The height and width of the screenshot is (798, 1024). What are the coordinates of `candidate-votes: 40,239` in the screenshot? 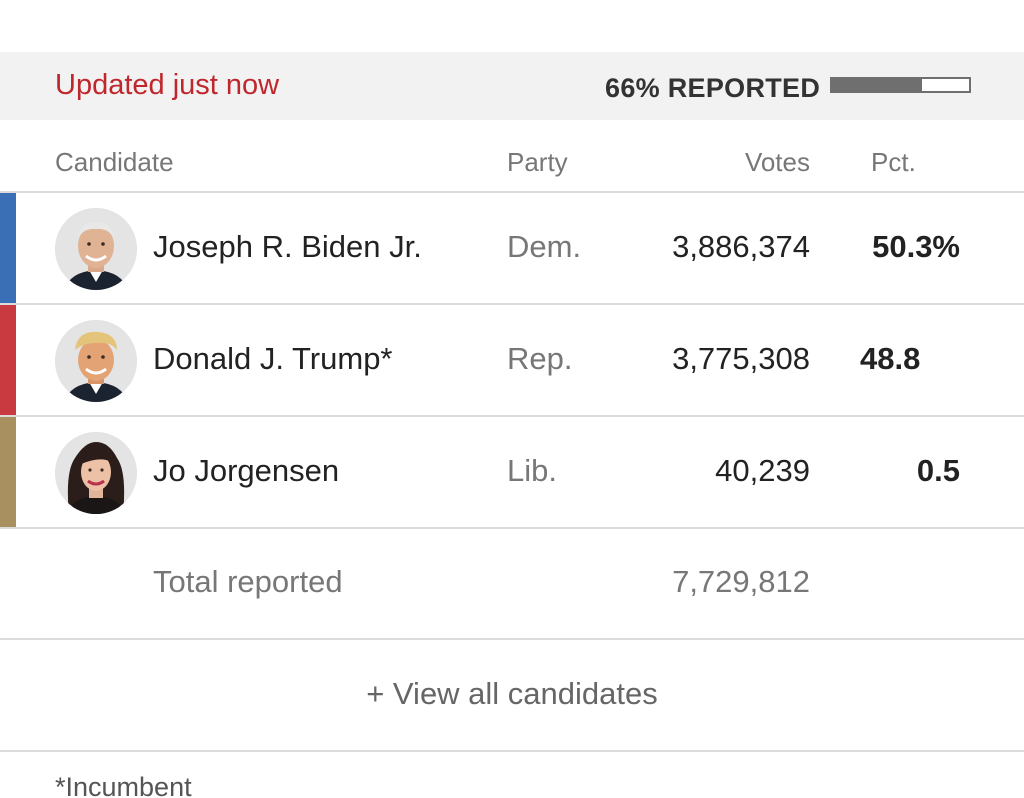 It's located at (762, 470).